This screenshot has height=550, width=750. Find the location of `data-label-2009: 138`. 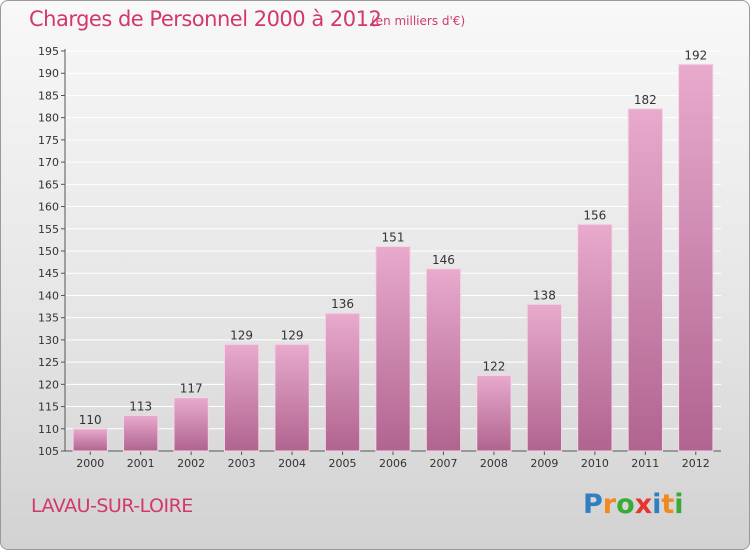

data-label-2009: 138 is located at coordinates (544, 295).